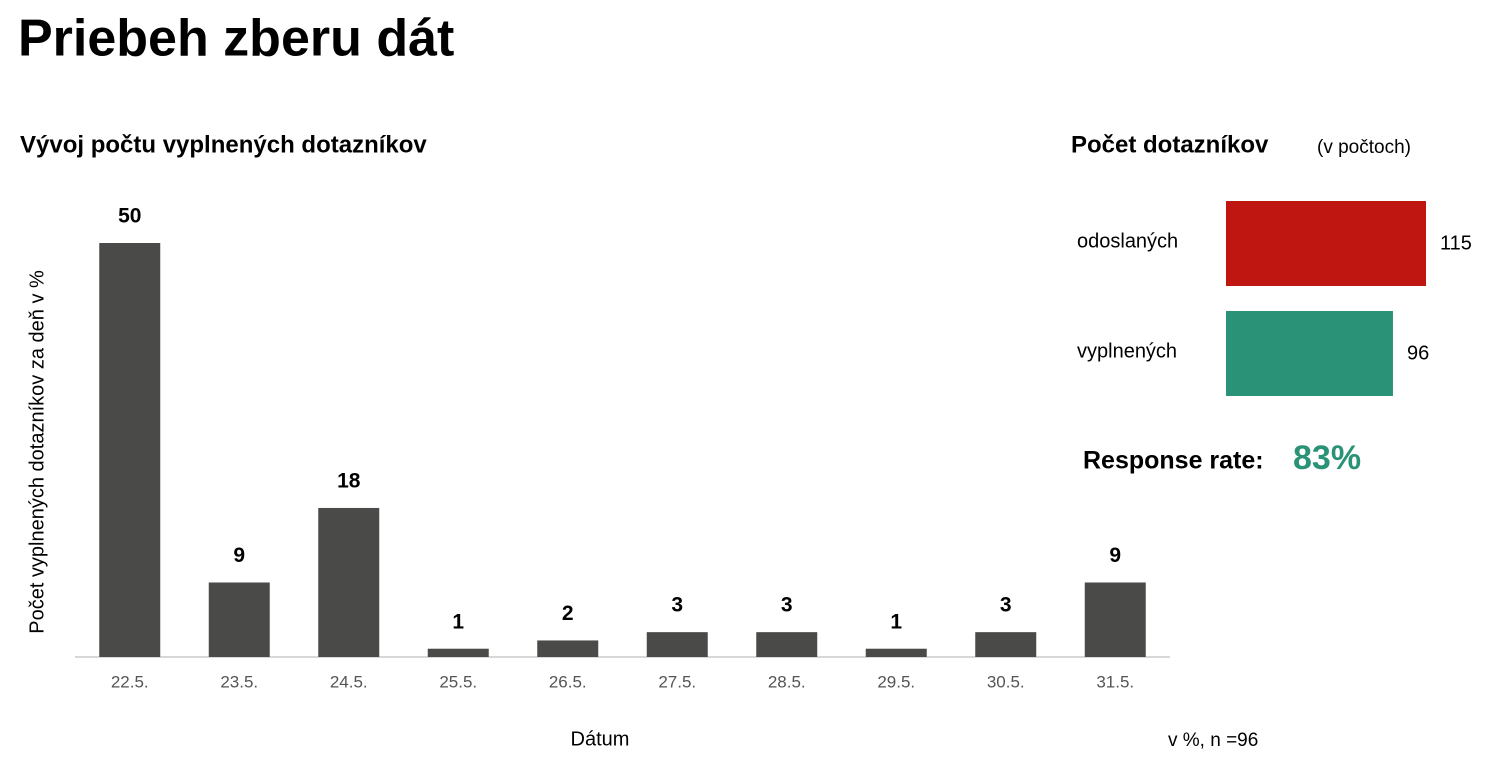 This screenshot has width=1506, height=758. What do you see at coordinates (1327, 458) in the screenshot?
I see `response-rate-value: 83%` at bounding box center [1327, 458].